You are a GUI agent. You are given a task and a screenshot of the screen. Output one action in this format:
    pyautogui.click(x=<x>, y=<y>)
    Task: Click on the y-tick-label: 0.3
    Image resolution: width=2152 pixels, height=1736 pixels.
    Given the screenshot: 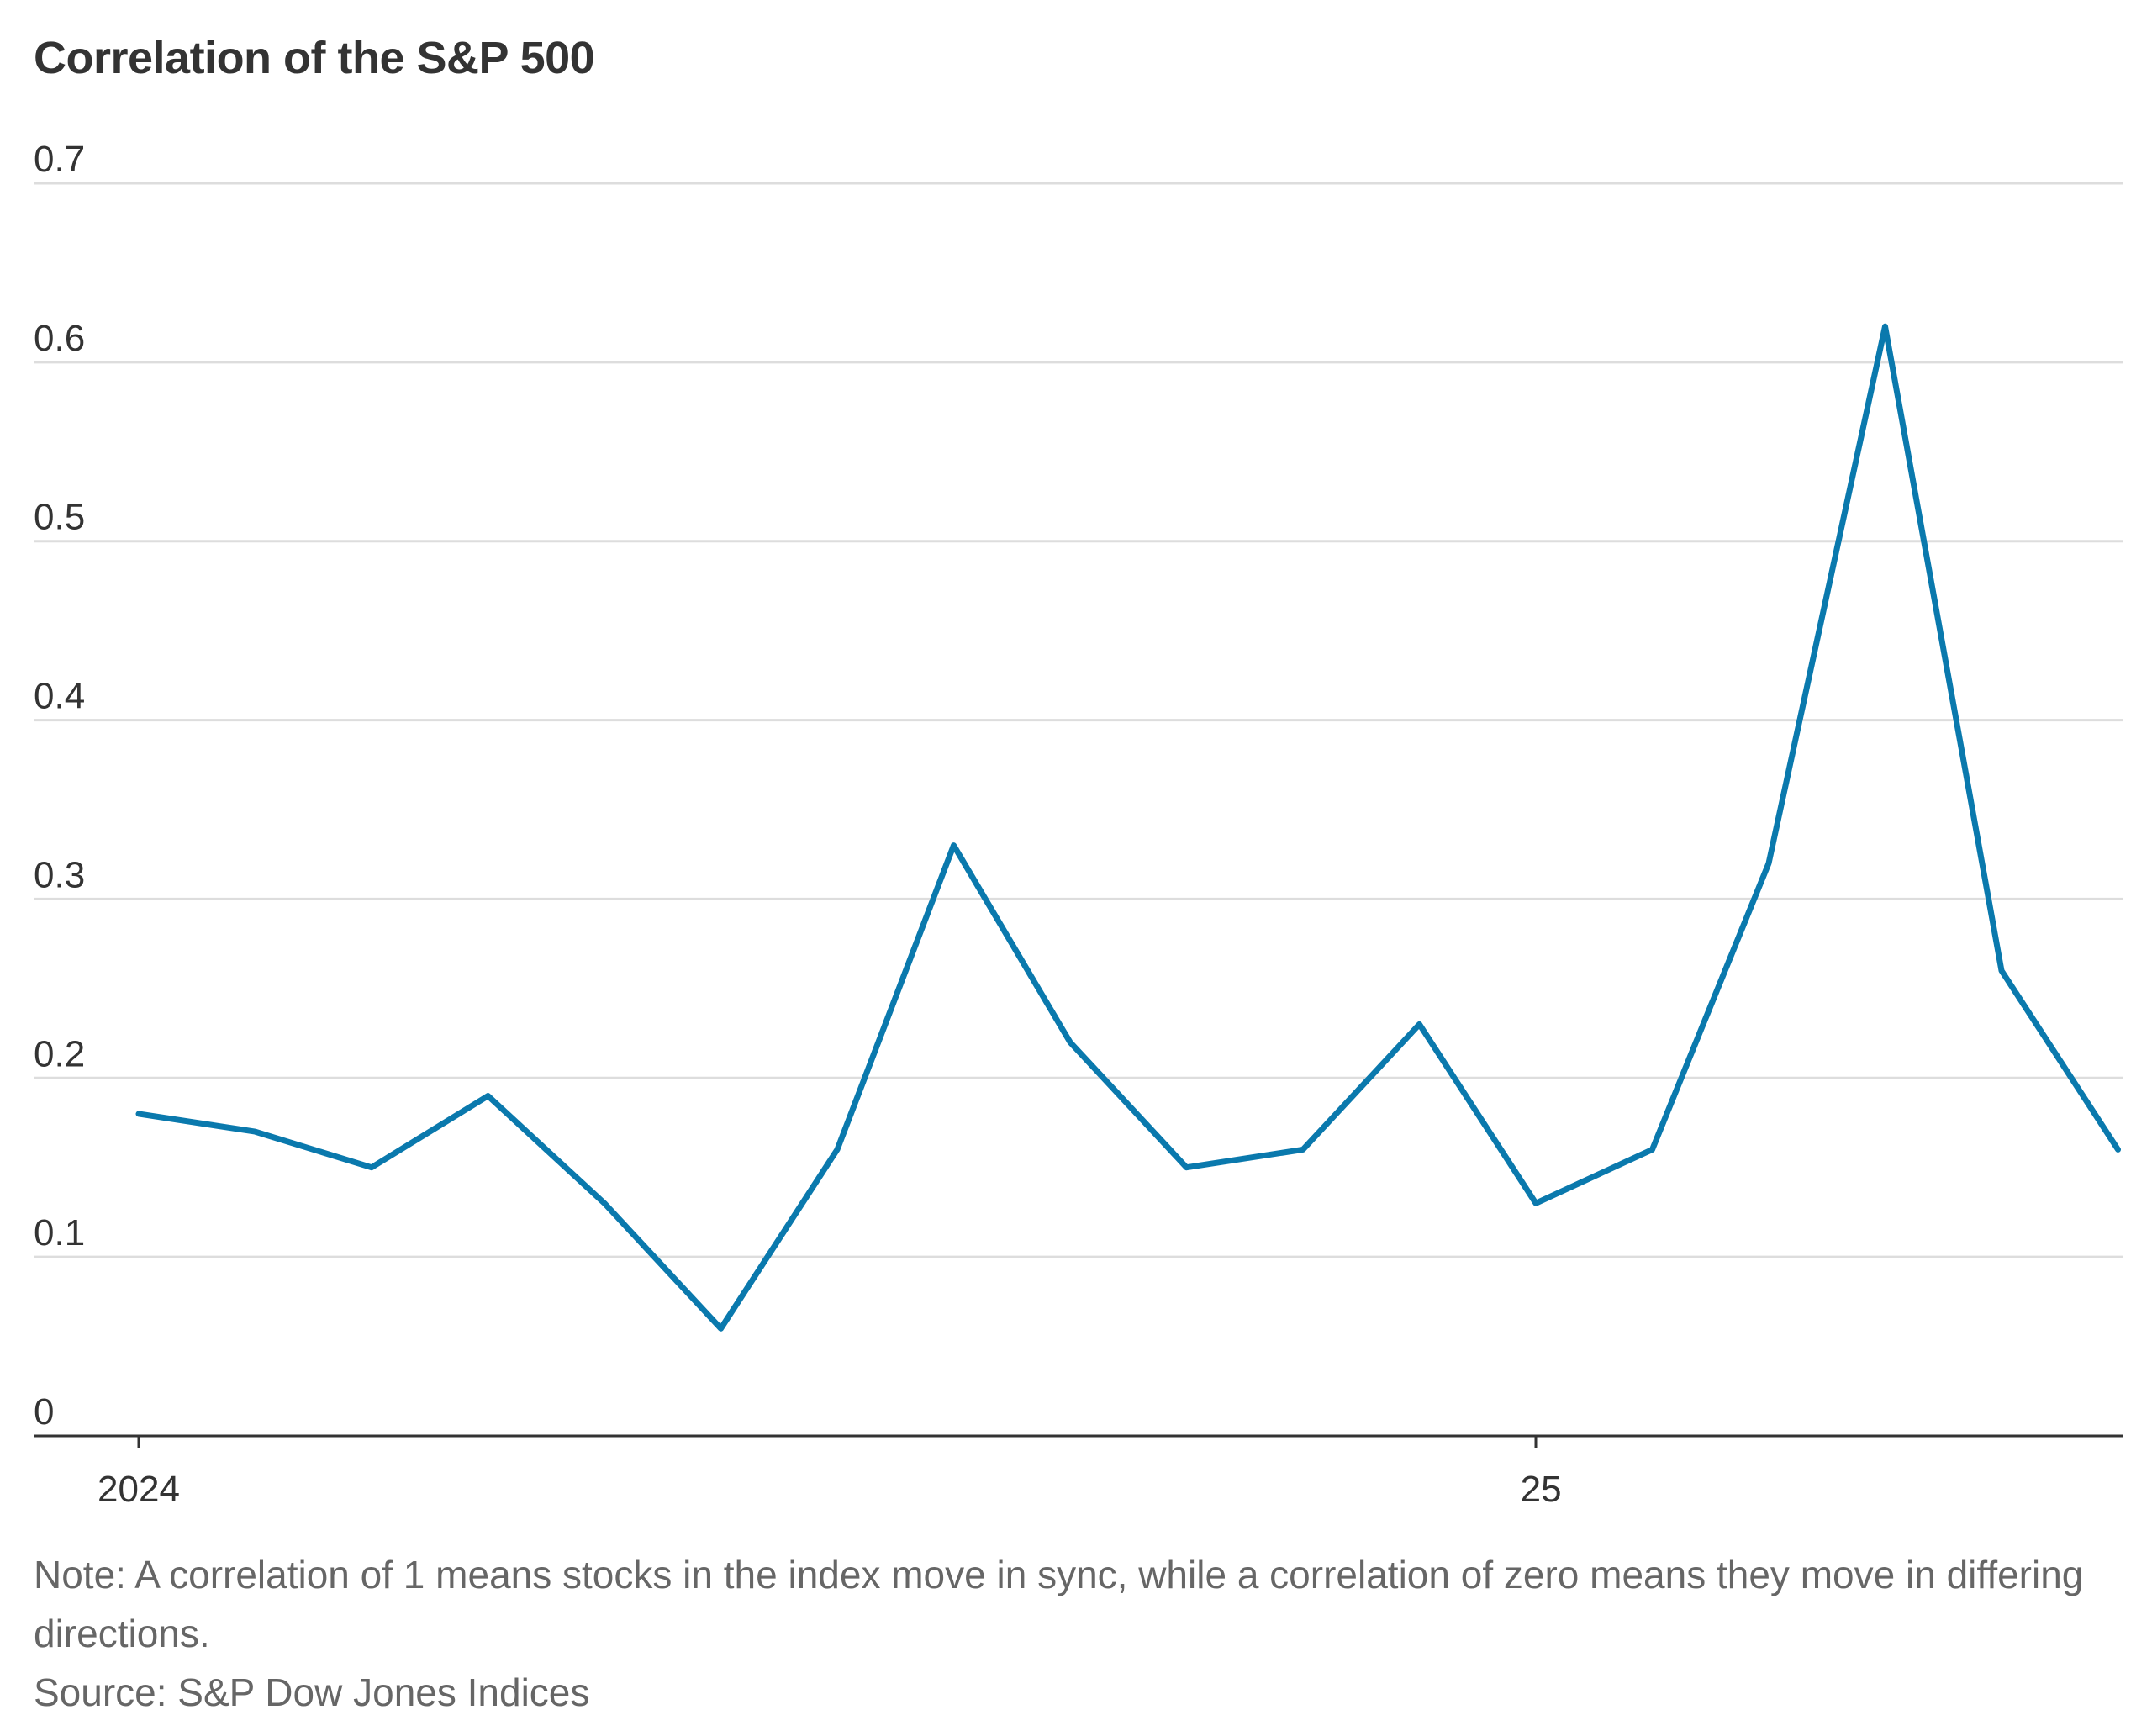 What is the action you would take?
    pyautogui.click(x=59, y=874)
    